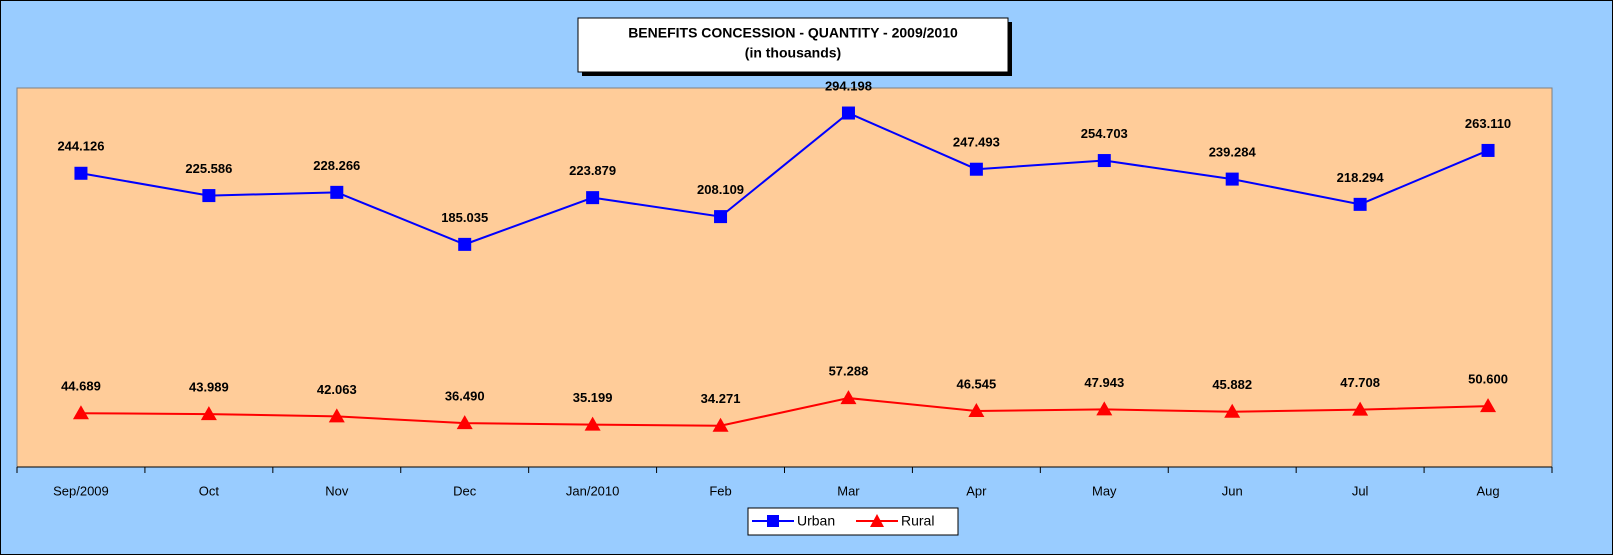  What do you see at coordinates (1232, 384) in the screenshot?
I see `data-label: 45.882` at bounding box center [1232, 384].